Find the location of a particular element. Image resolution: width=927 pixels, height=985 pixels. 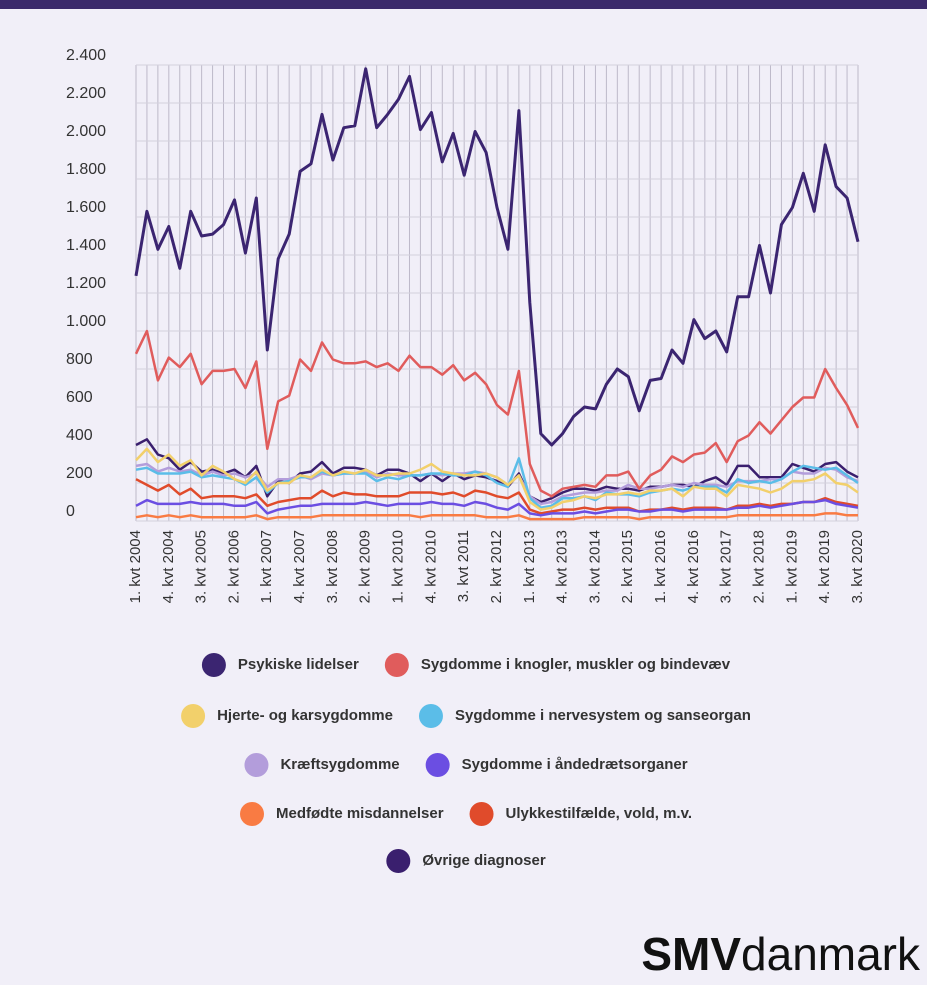

y-tick-label: 0 is located at coordinates (70, 511).